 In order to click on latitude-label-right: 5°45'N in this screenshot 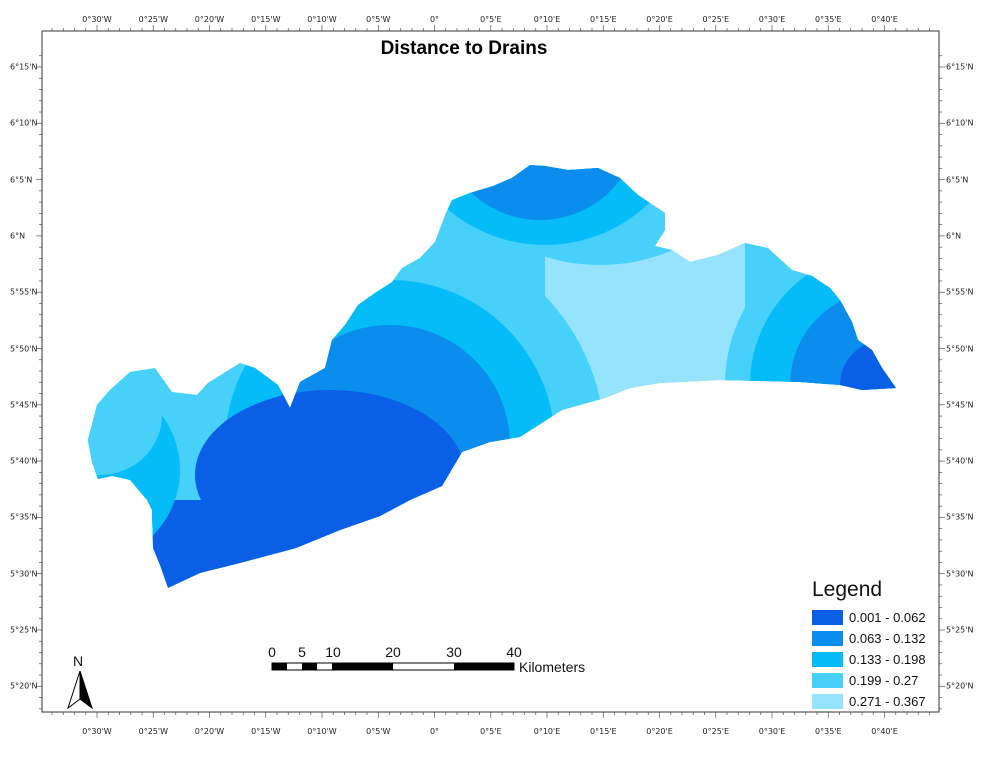, I will do `click(960, 405)`.